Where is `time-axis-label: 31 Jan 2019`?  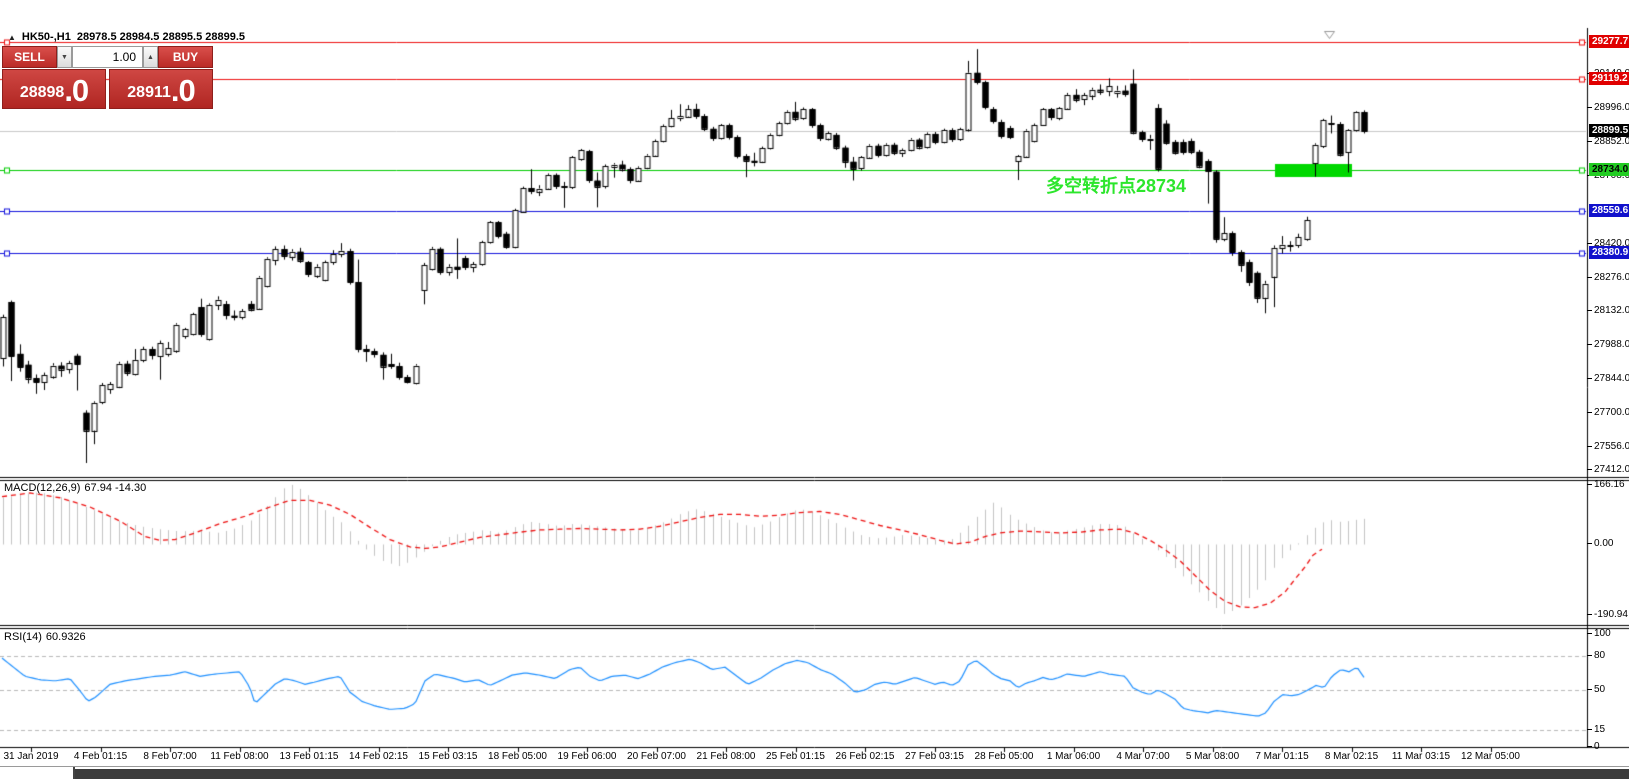
time-axis-label: 31 Jan 2019 is located at coordinates (31, 756).